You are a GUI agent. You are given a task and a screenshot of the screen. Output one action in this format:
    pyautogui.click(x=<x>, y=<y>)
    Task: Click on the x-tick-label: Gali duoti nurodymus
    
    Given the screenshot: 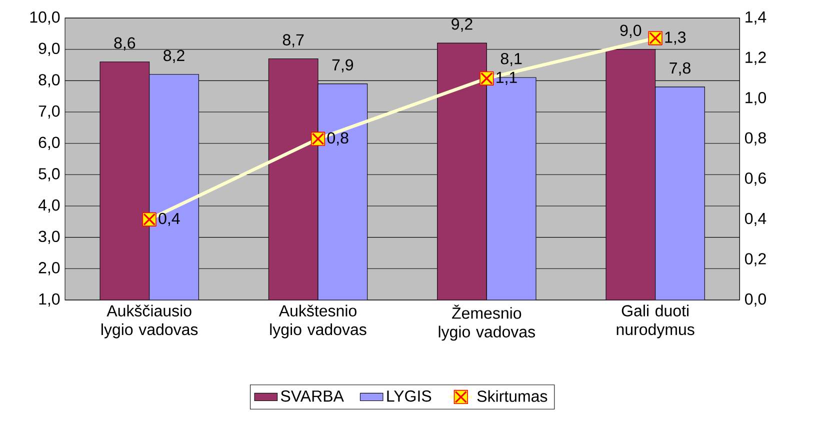 What is the action you would take?
    pyautogui.click(x=655, y=321)
    